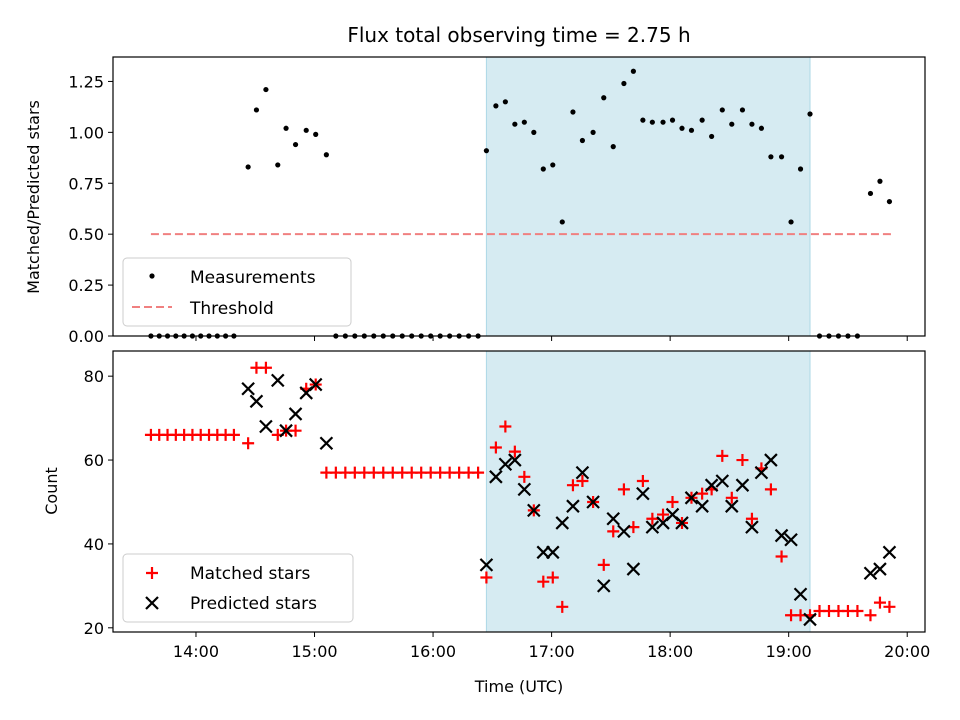  What do you see at coordinates (86, 336) in the screenshot?
I see `top-y-tick-label: 0.00` at bounding box center [86, 336].